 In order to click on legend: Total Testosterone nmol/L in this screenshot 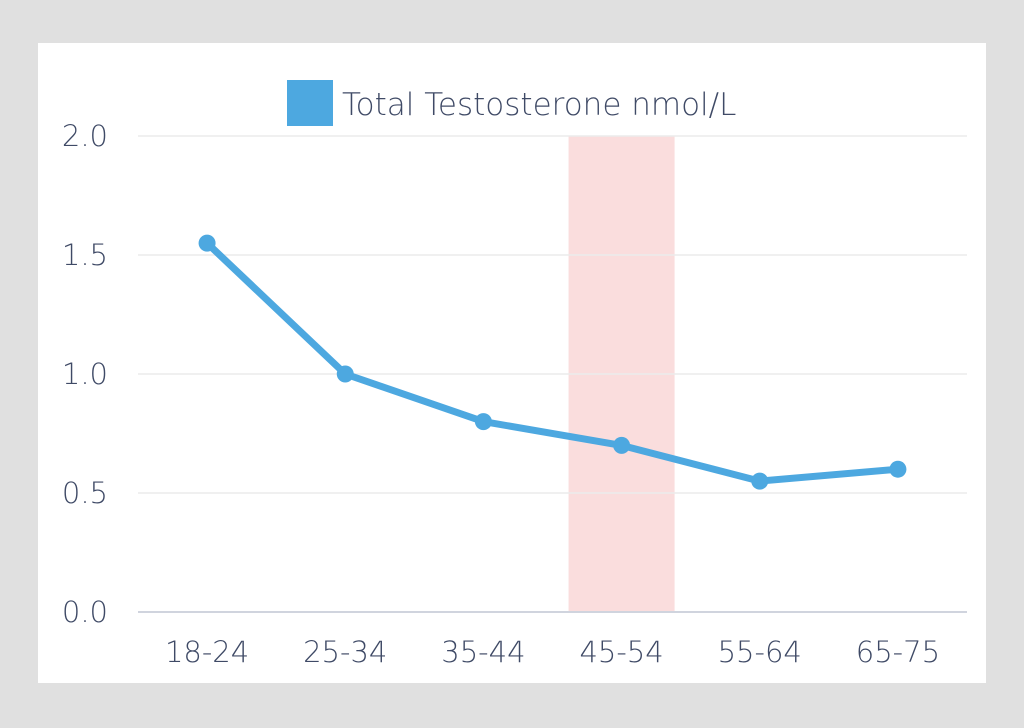, I will do `click(511, 103)`.